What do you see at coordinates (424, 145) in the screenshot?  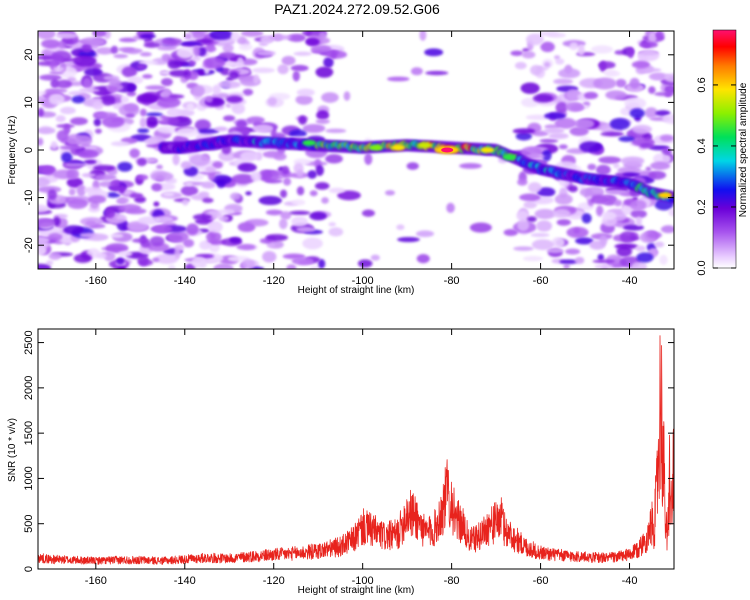 I see `heatmap-hot-cell` at bounding box center [424, 145].